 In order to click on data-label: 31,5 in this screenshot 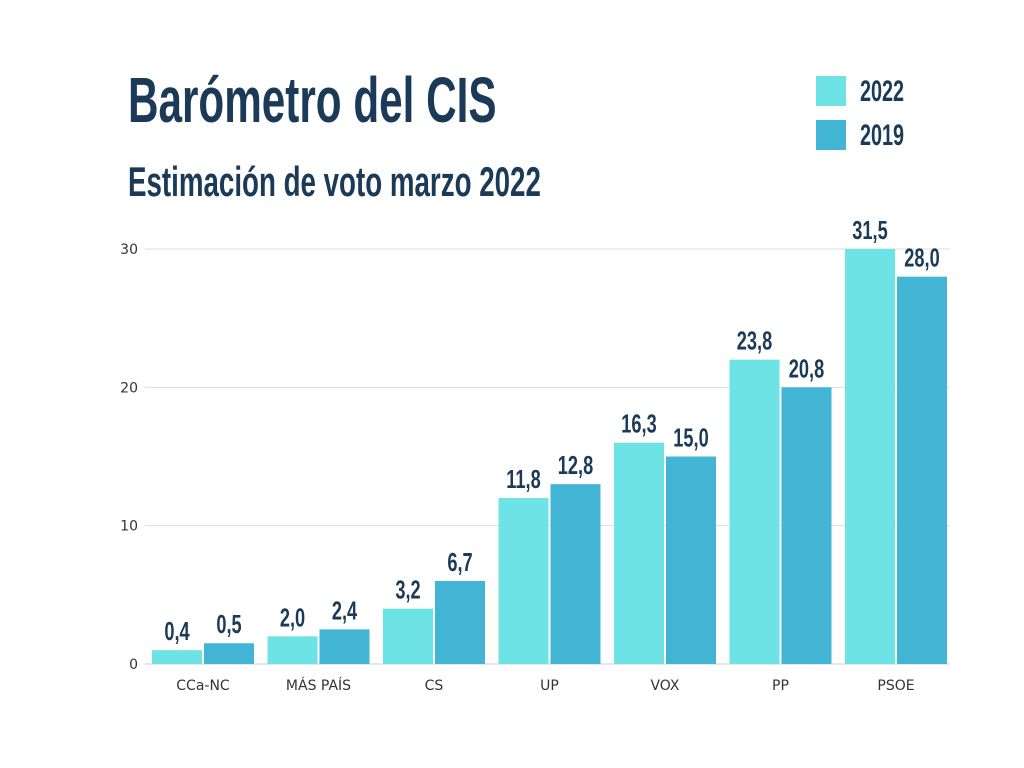, I will do `click(869, 230)`.